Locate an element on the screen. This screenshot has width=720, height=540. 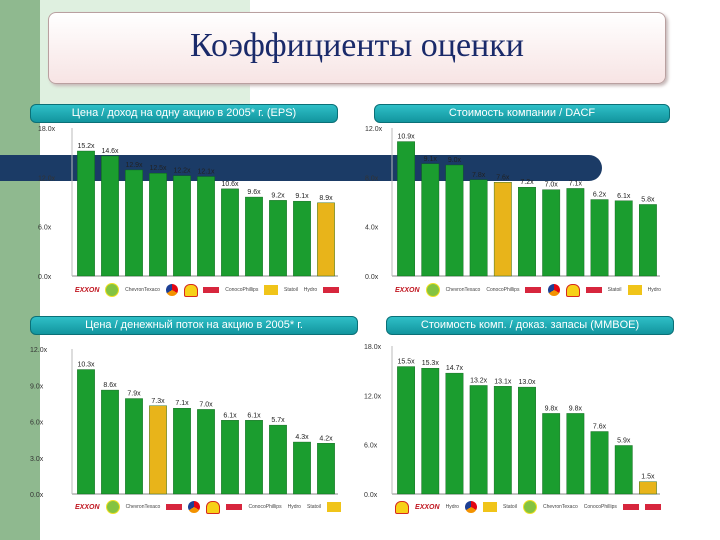
bar-value-label: 10.9x is located at coordinates (407, 137).